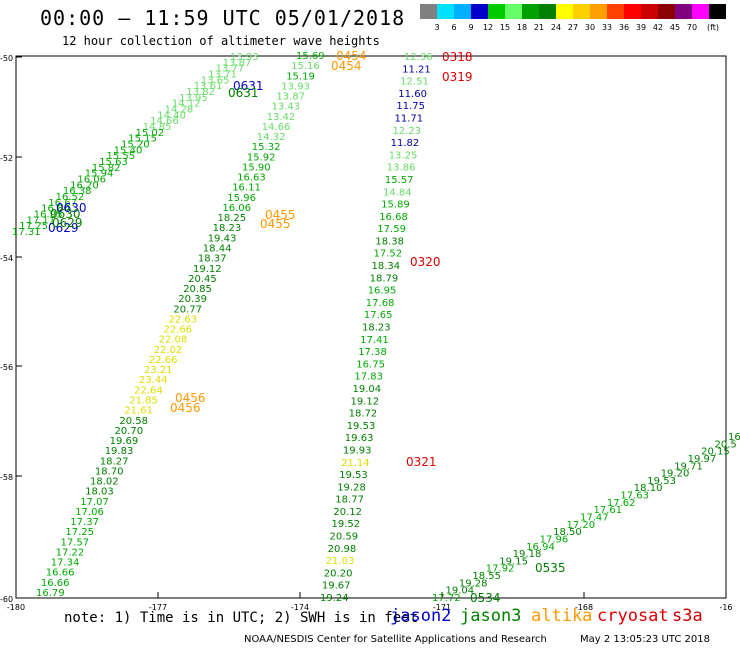  What do you see at coordinates (388, 254) in the screenshot?
I see `swh-value: 17.52` at bounding box center [388, 254].